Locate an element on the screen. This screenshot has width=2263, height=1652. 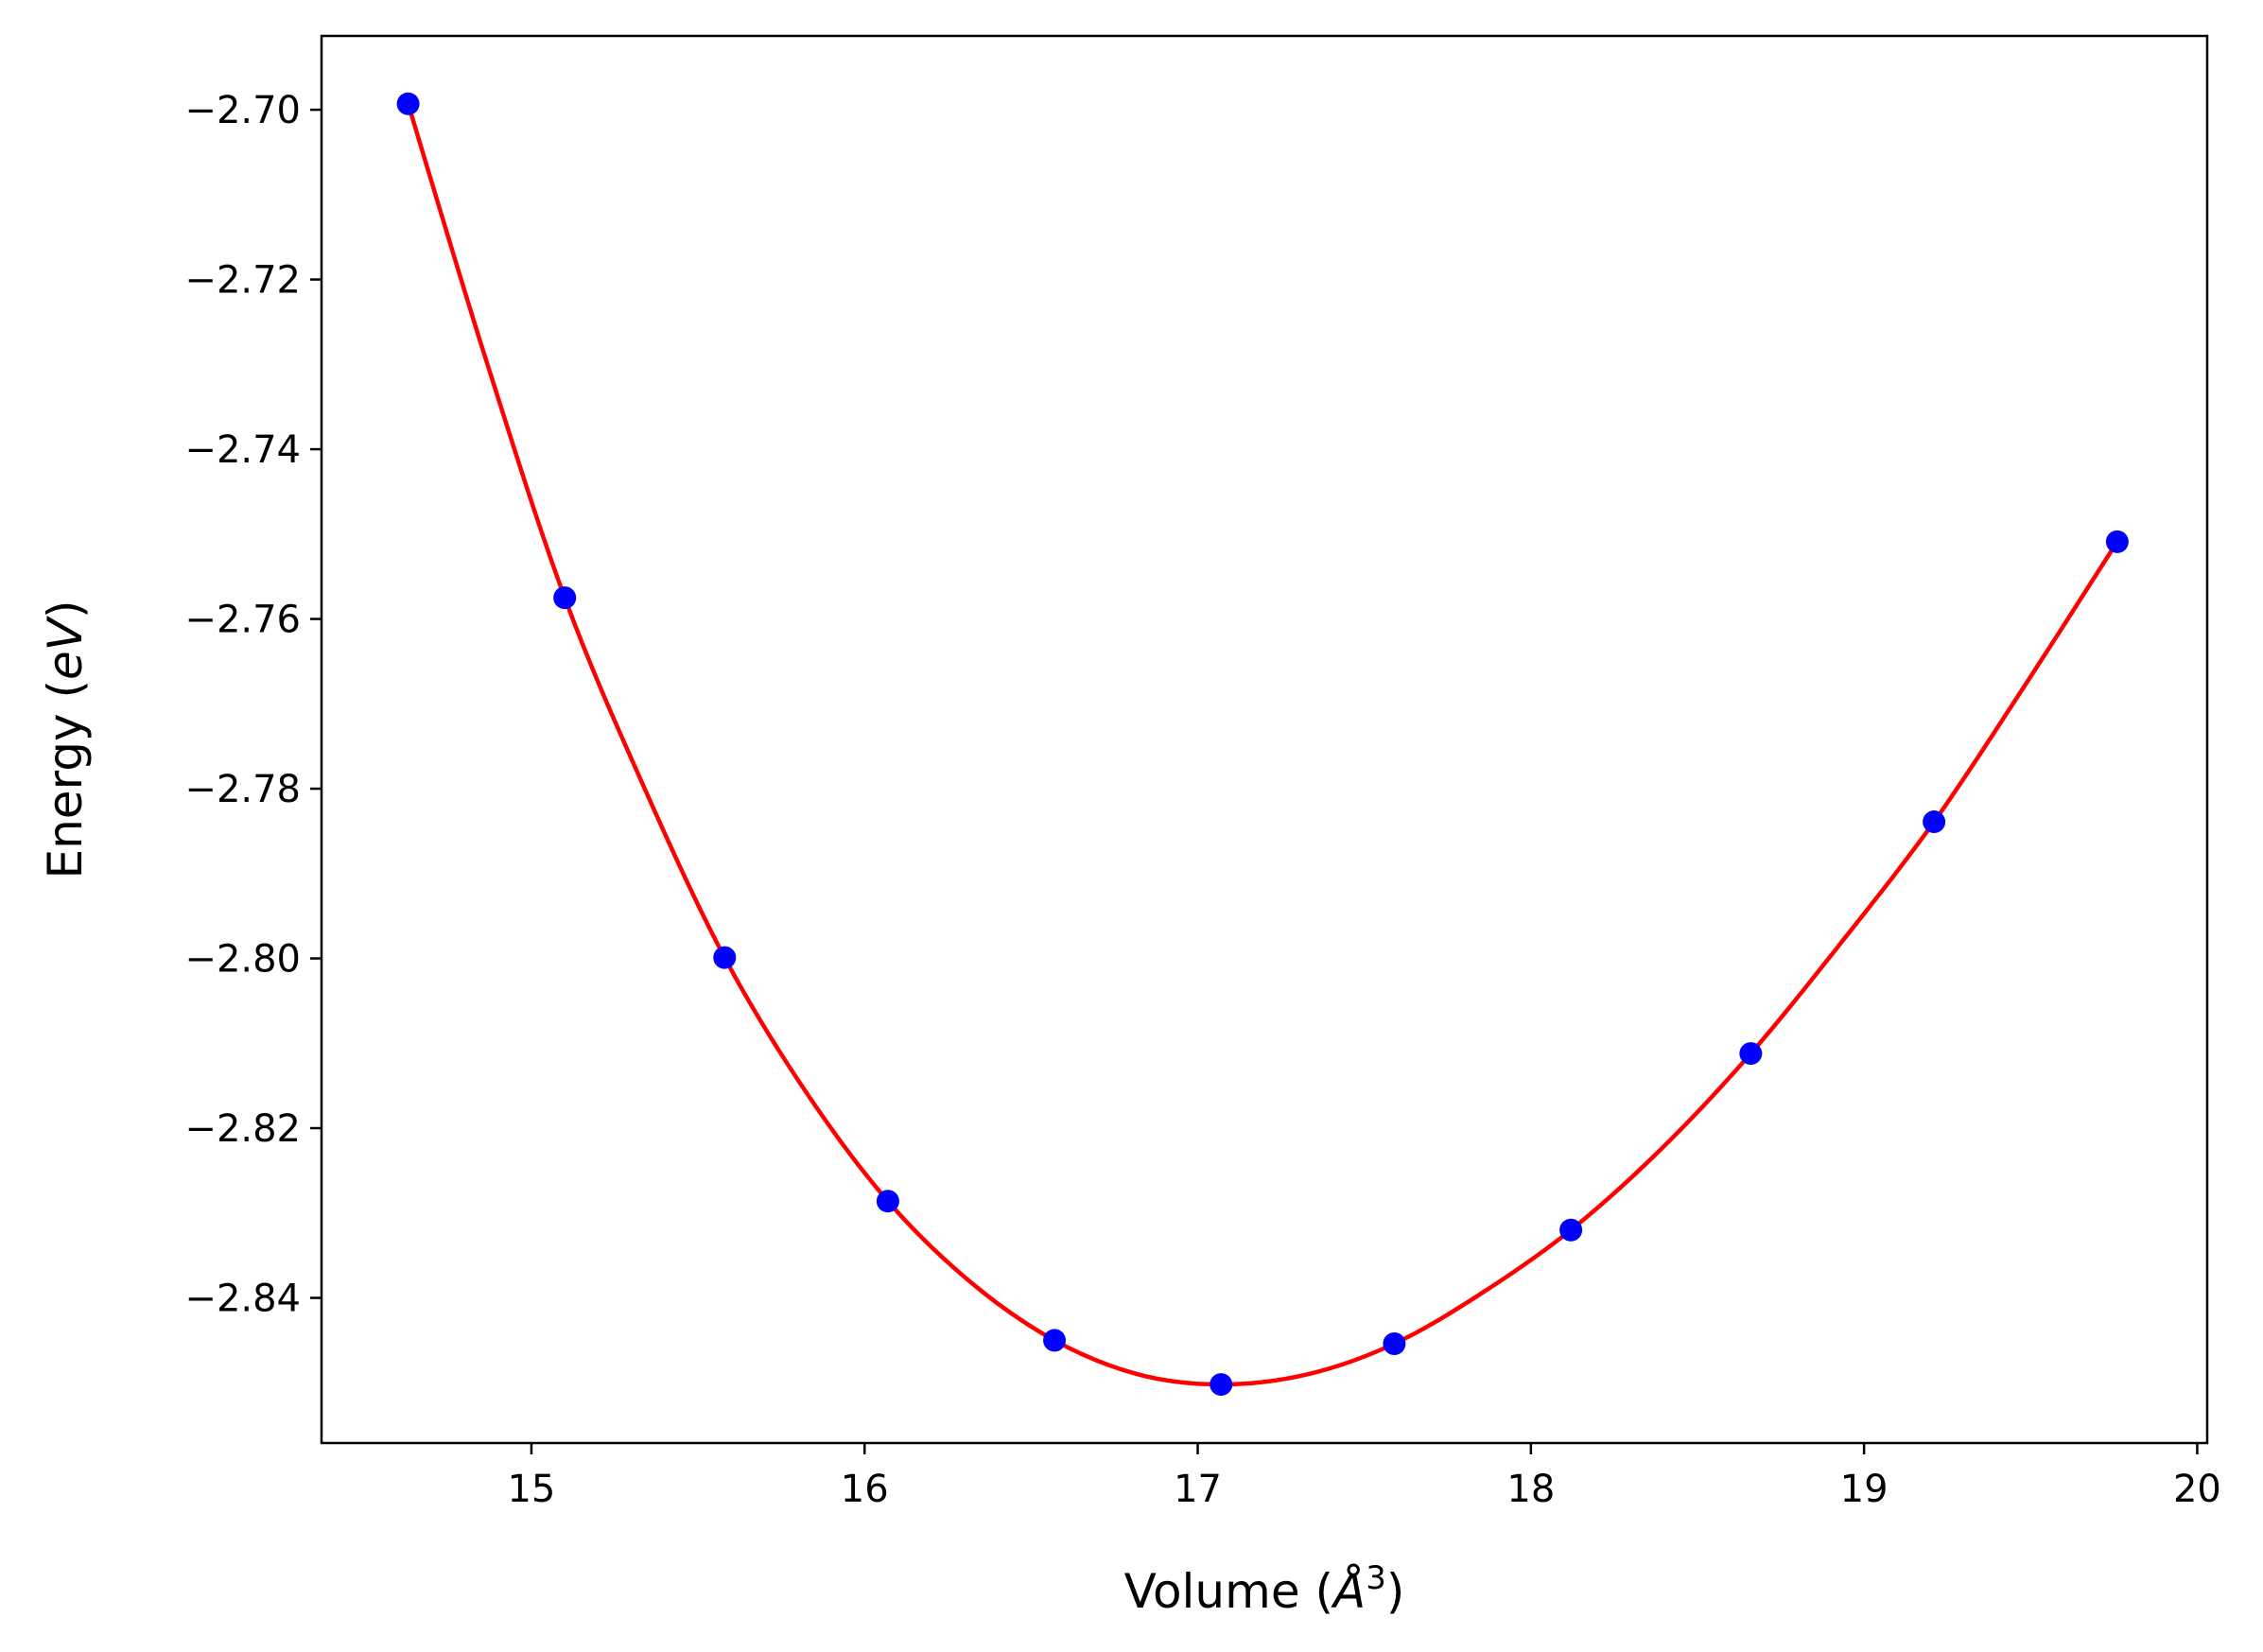
y-axis-label: Energy (eV) is located at coordinates (65, 739).